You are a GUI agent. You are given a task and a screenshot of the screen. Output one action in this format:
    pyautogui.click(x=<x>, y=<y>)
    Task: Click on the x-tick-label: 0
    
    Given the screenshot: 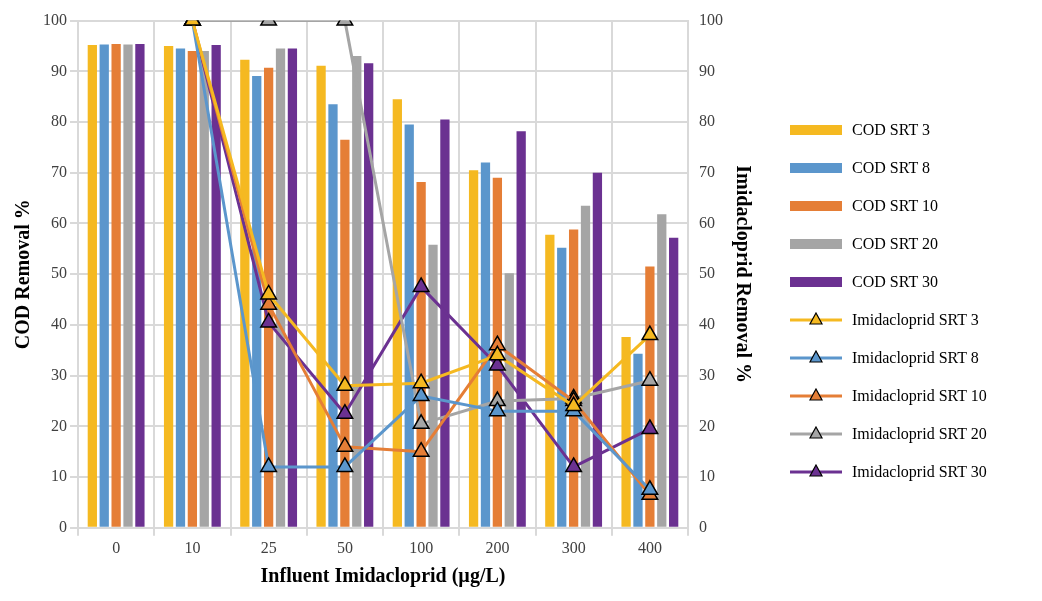 What is the action you would take?
    pyautogui.click(x=116, y=547)
    